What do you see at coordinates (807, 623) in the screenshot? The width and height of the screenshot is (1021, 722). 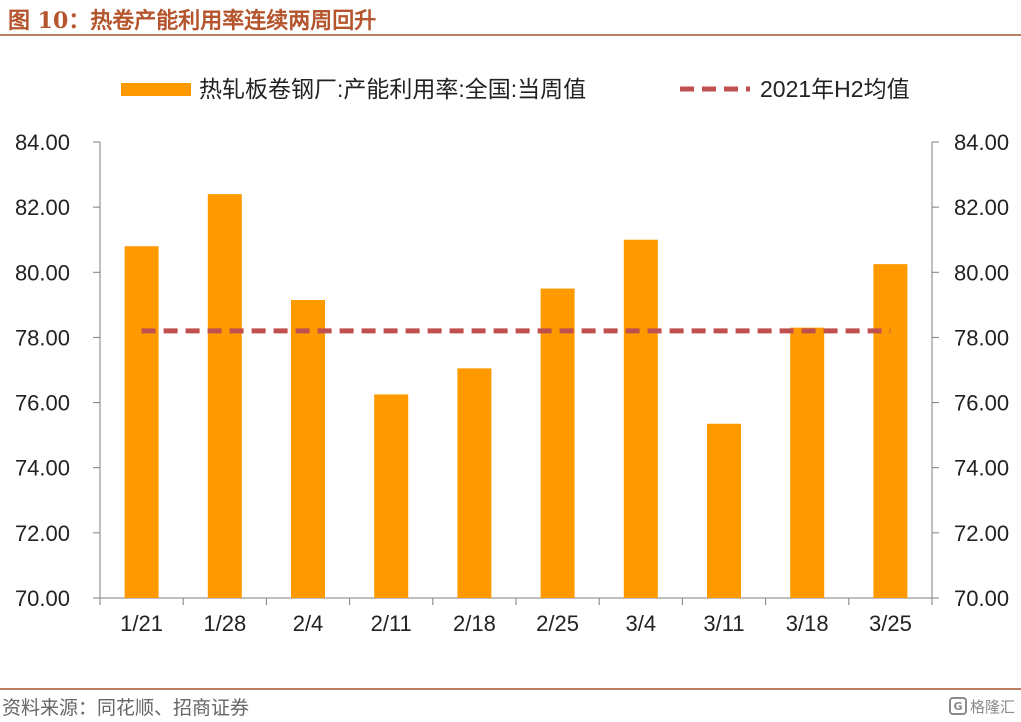 I see `x-tick-label: 3/18` at bounding box center [807, 623].